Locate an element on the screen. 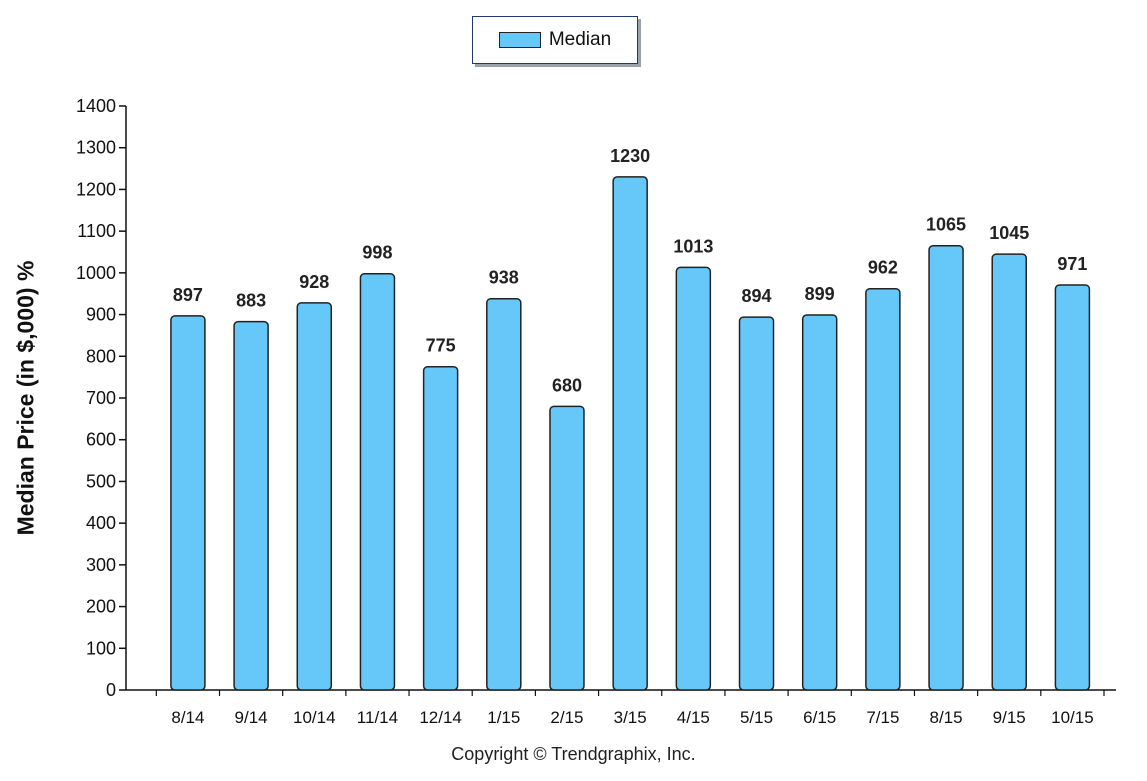 This screenshot has width=1147, height=781. bar-value-label: 938 is located at coordinates (504, 278).